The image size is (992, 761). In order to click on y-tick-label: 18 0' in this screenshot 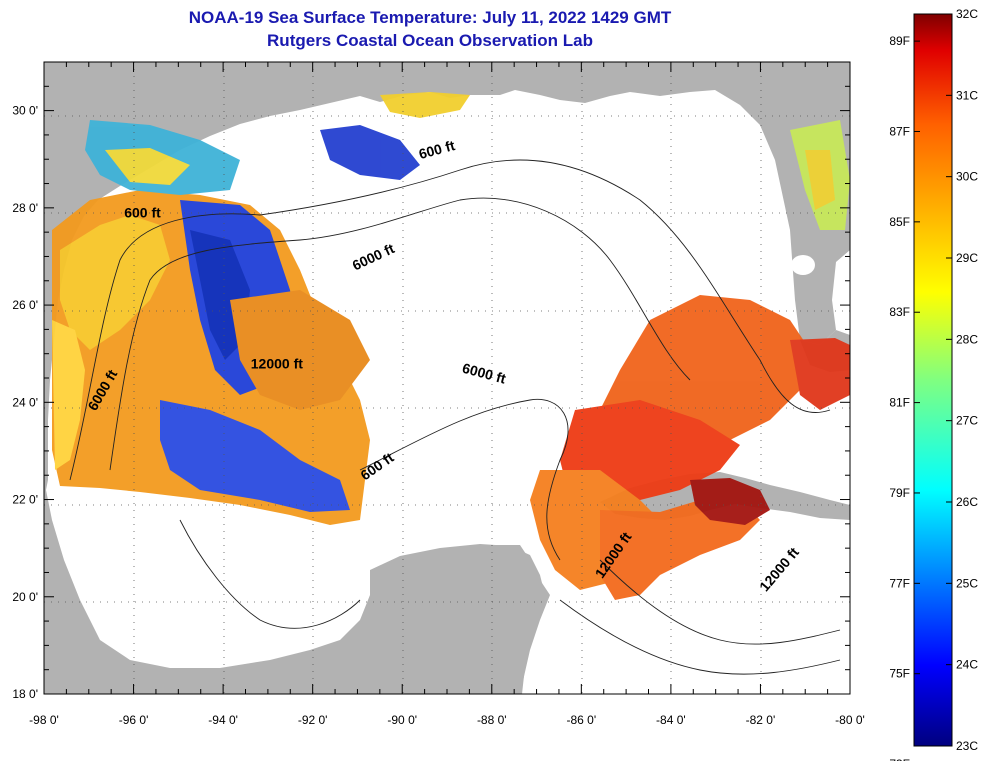, I will do `click(25, 694)`.